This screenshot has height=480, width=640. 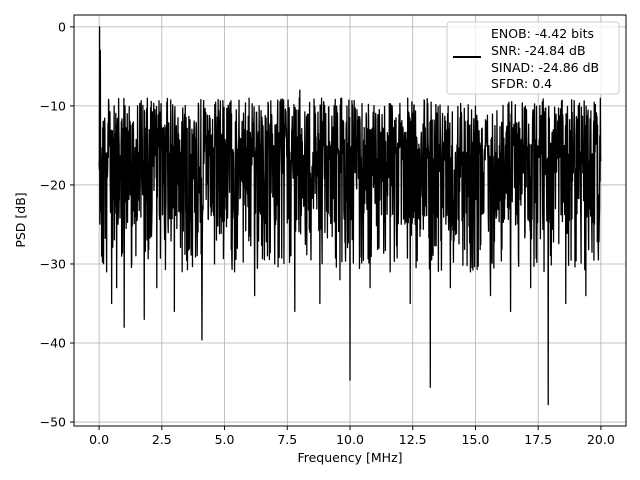 What do you see at coordinates (350, 439) in the screenshot?
I see `x-tick-label: 10.0` at bounding box center [350, 439].